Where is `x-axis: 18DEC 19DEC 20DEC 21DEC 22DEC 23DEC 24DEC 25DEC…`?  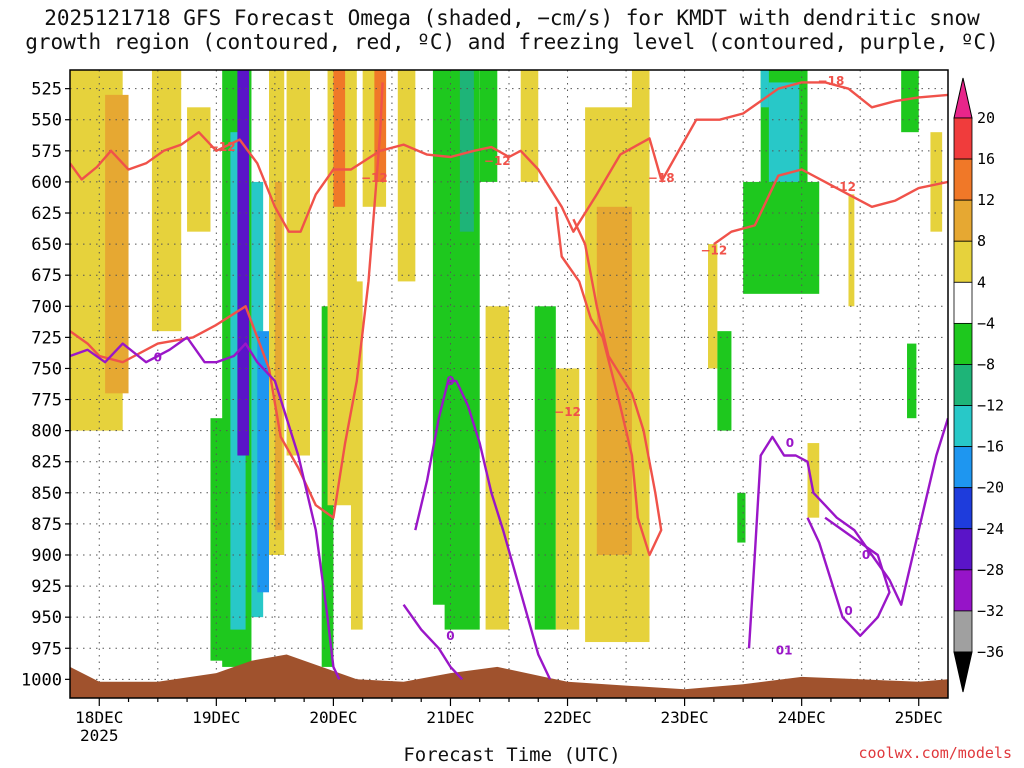
x-axis: 18DEC 19DEC 20DEC 21DEC 22DEC 23DEC 24DEC 25DEC… is located at coordinates (509, 721).